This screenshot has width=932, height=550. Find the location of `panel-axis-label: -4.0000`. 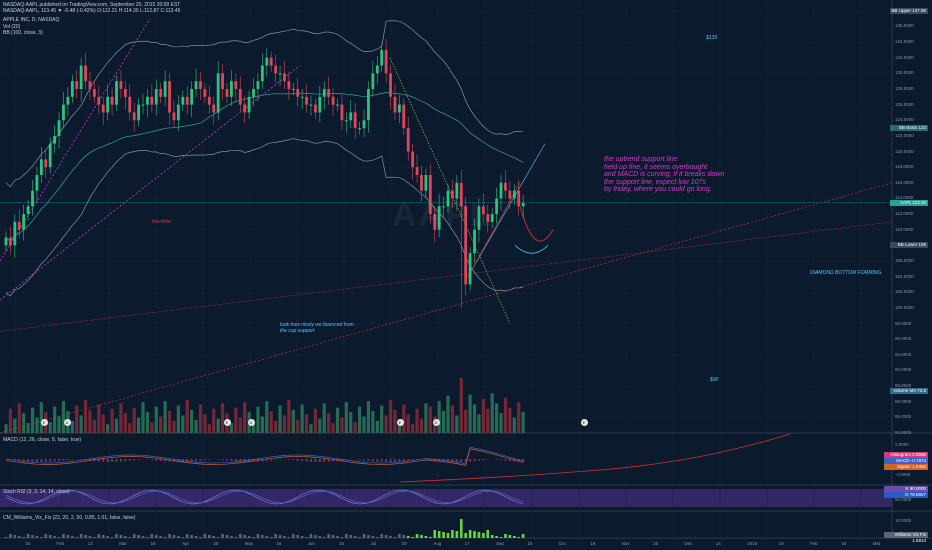

panel-axis-label: -4.0000 is located at coordinates (903, 474).